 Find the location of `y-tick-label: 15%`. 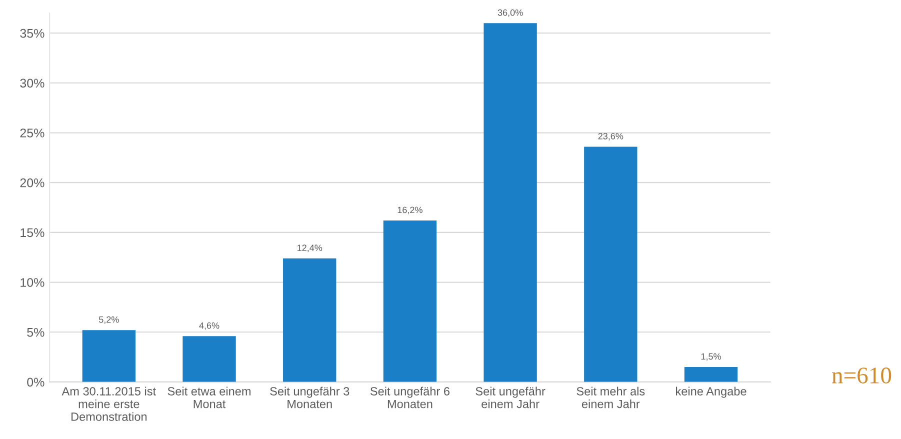

y-tick-label: 15% is located at coordinates (32, 233).